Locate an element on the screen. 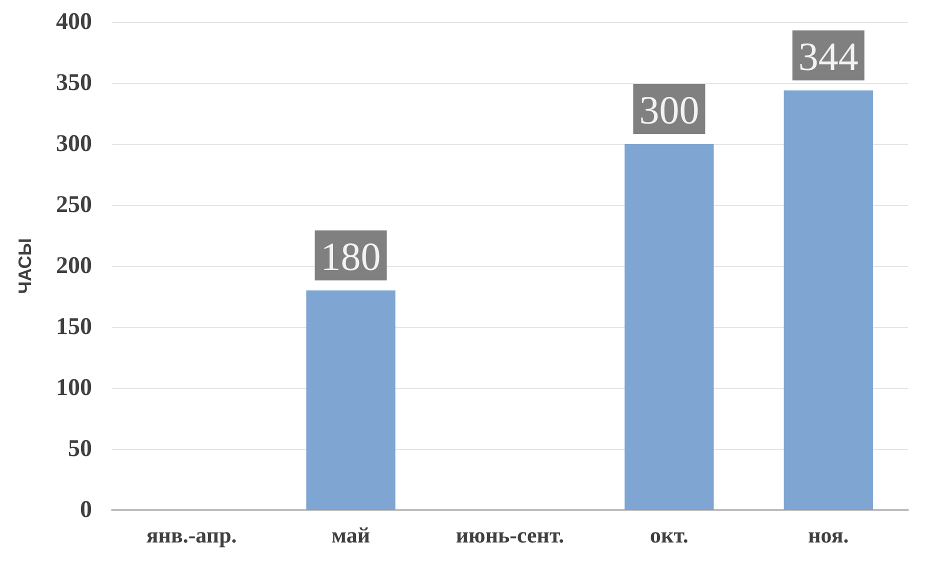 This screenshot has width=938, height=561. y-tick-label: 0 is located at coordinates (86, 510).